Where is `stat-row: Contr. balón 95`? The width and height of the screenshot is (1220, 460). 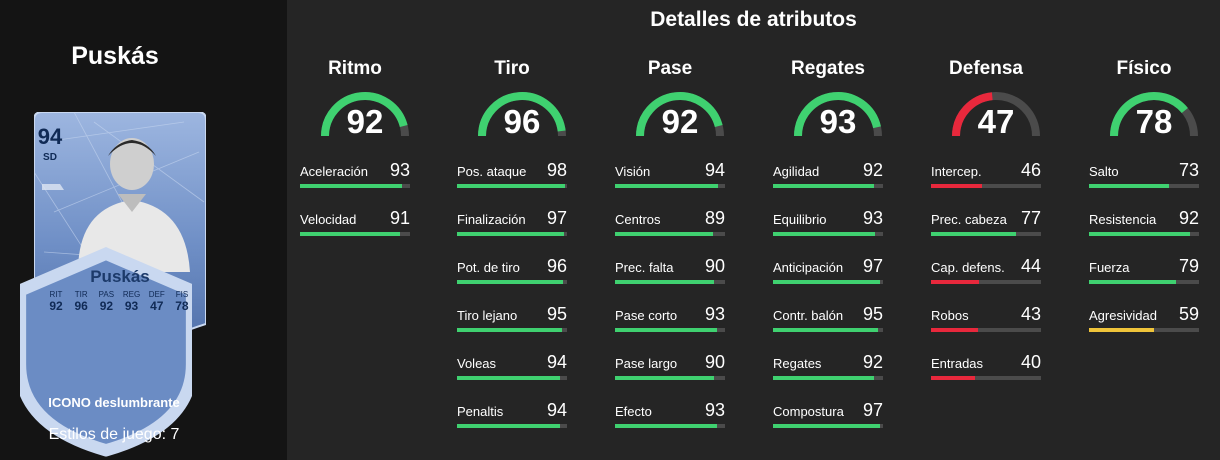
stat-row: Contr. balón 95 is located at coordinates (828, 328).